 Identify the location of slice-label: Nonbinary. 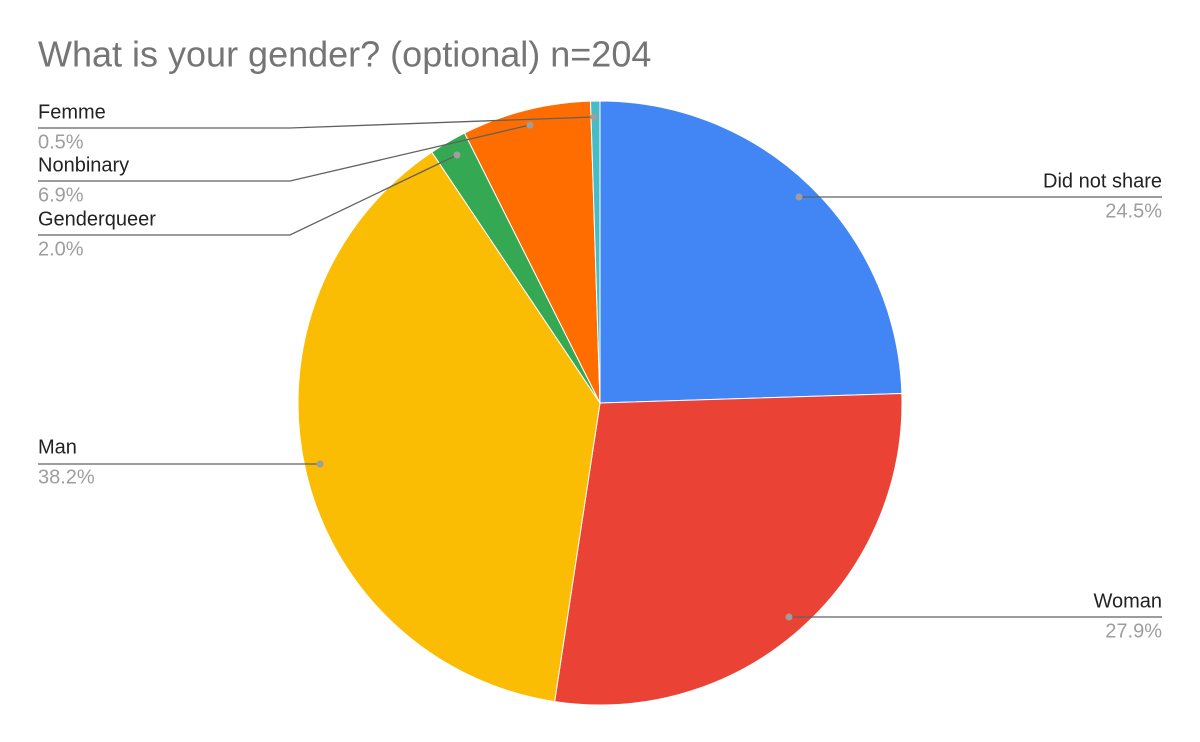
(83, 165).